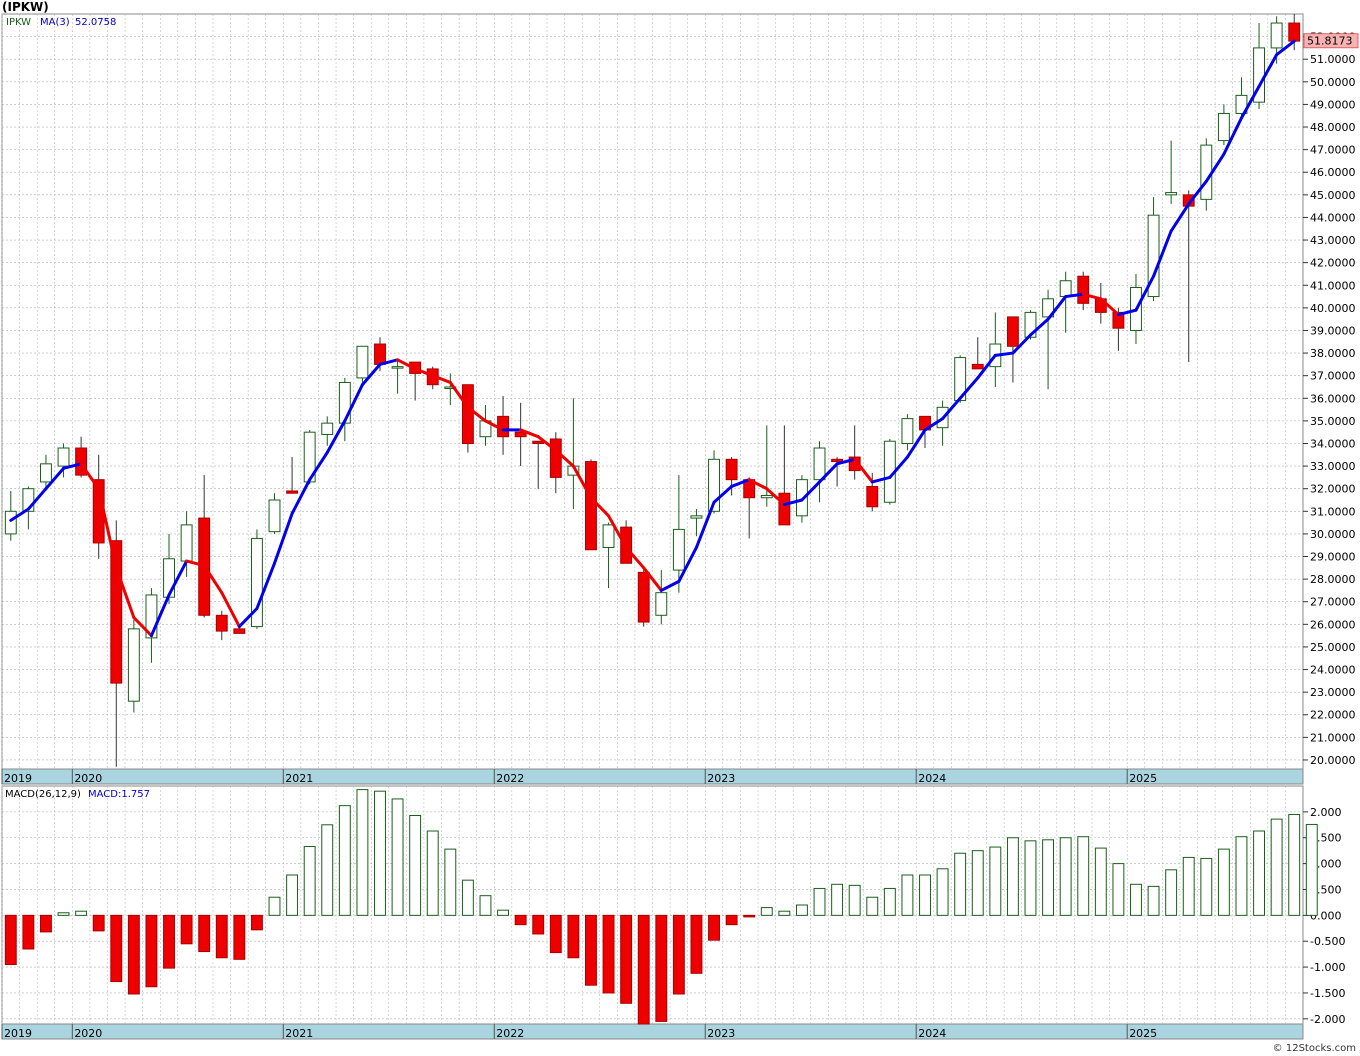 This screenshot has width=1360, height=1056. Describe the element at coordinates (1333, 692) in the screenshot. I see `price-tick-label: 23.0000` at that location.